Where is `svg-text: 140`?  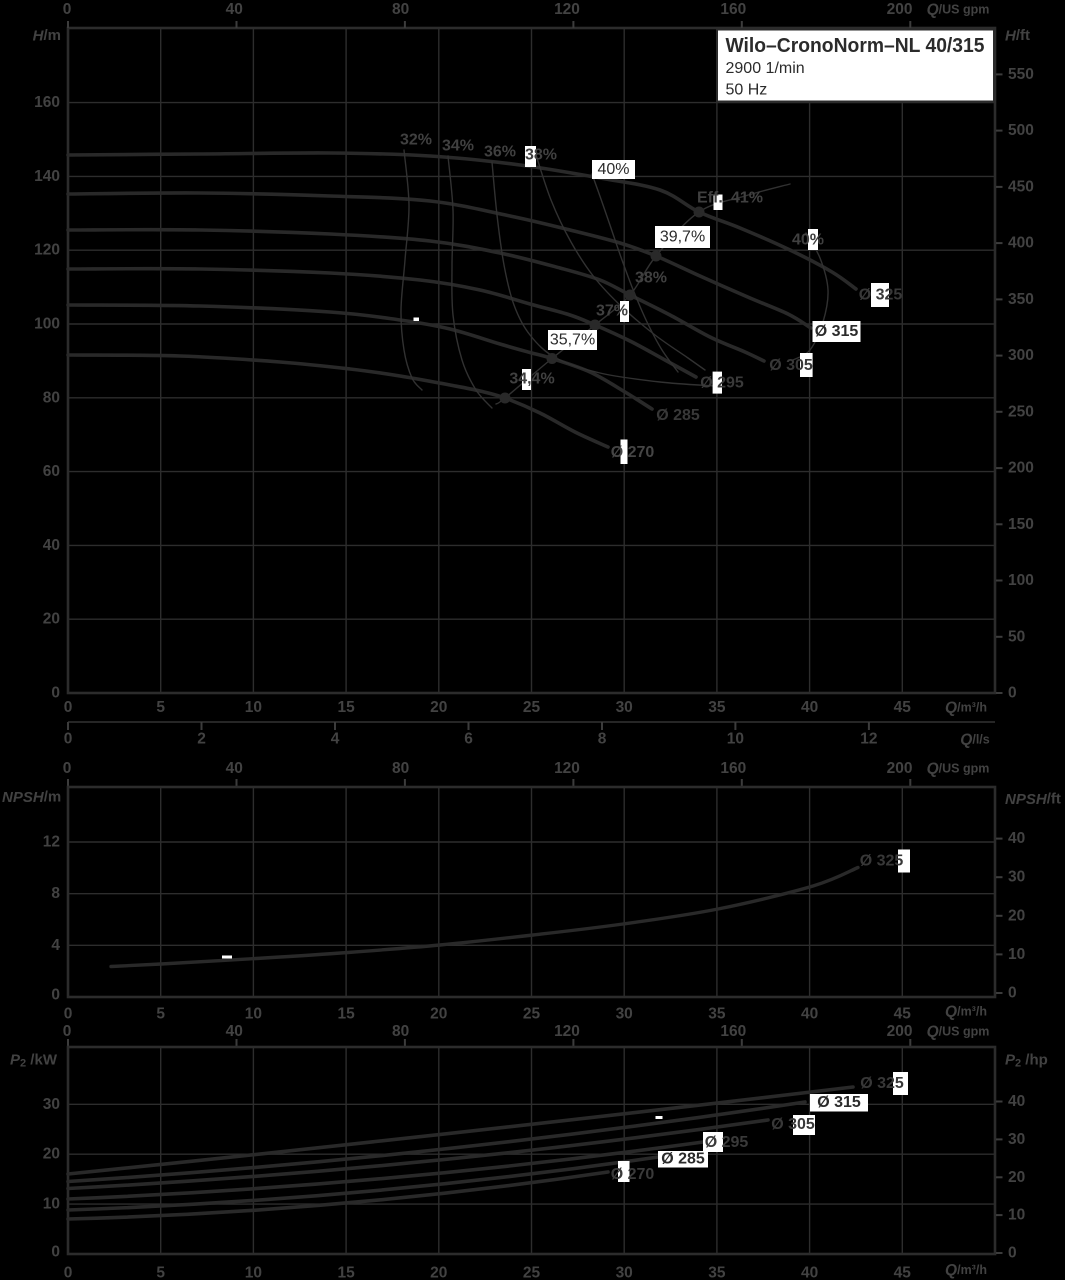
svg-text: 140 is located at coordinates (47, 176).